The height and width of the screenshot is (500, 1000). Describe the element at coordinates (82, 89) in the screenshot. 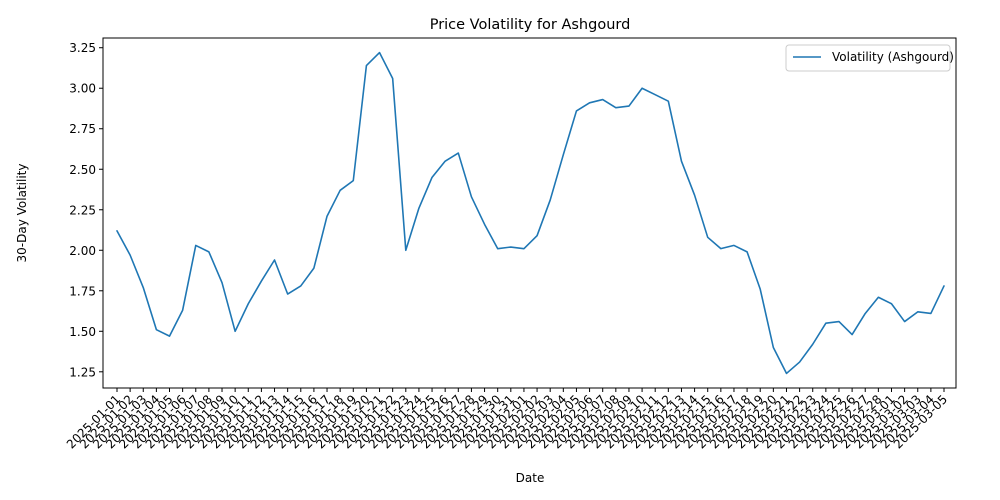

I see `y-tick-label: 3.00` at that location.